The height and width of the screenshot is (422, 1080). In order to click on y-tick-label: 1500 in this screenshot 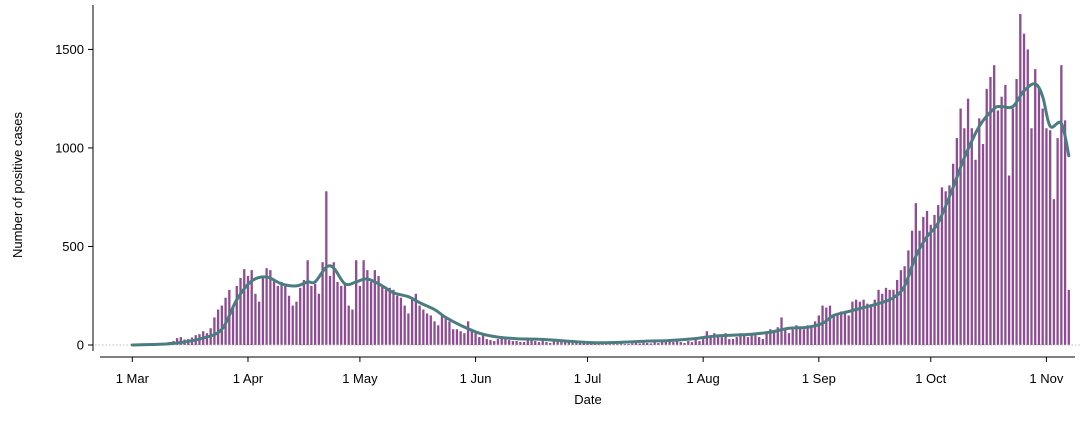, I will do `click(69, 49)`.